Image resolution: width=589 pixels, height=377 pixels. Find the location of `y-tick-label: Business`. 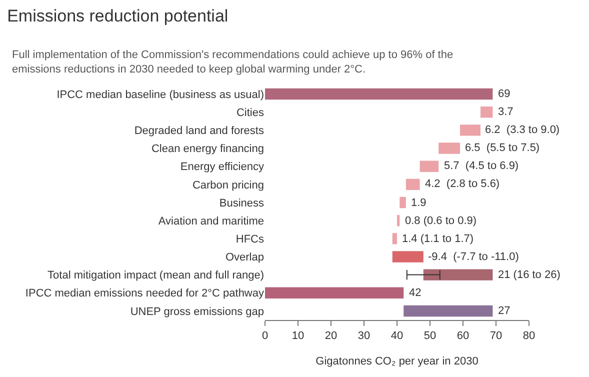

y-tick-label: Business is located at coordinates (241, 203).